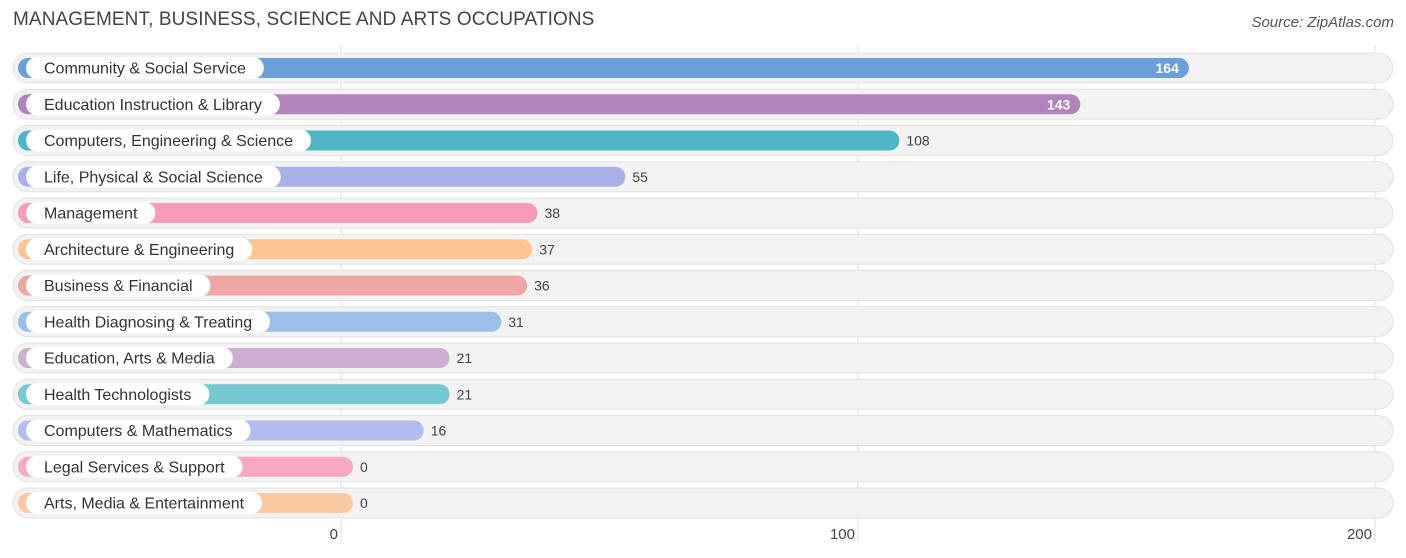  I want to click on category-label: Computers, Engineering & Science, so click(168, 141).